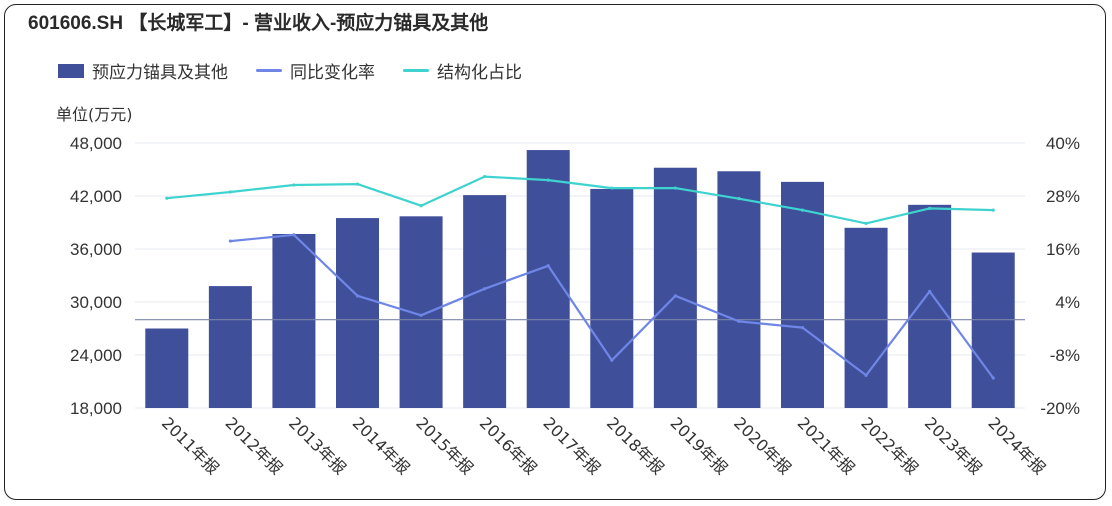  Describe the element at coordinates (357, 313) in the screenshot. I see `bar-2014年报` at that location.